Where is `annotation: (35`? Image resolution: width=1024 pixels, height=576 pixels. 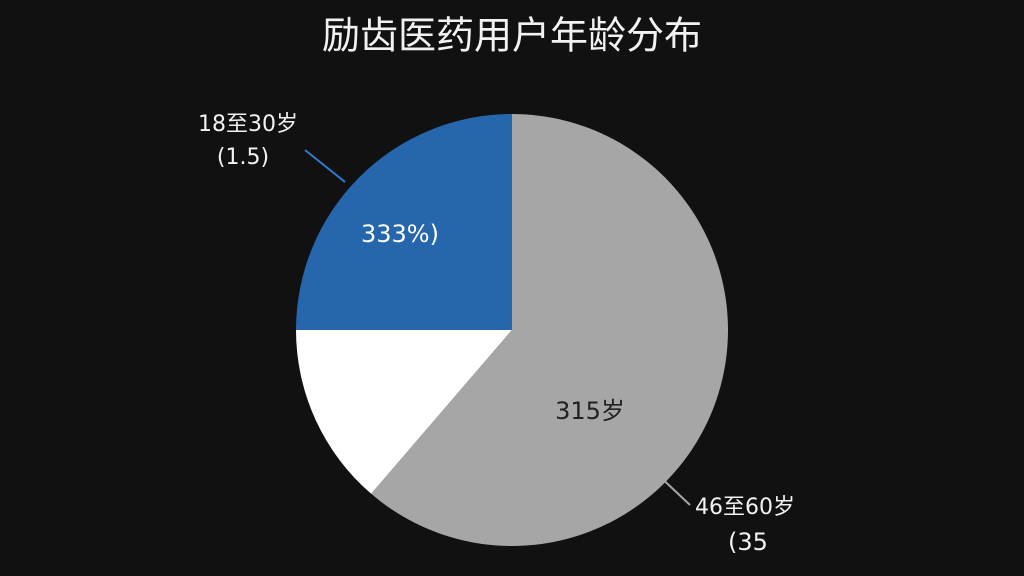 annotation: (35 is located at coordinates (748, 542).